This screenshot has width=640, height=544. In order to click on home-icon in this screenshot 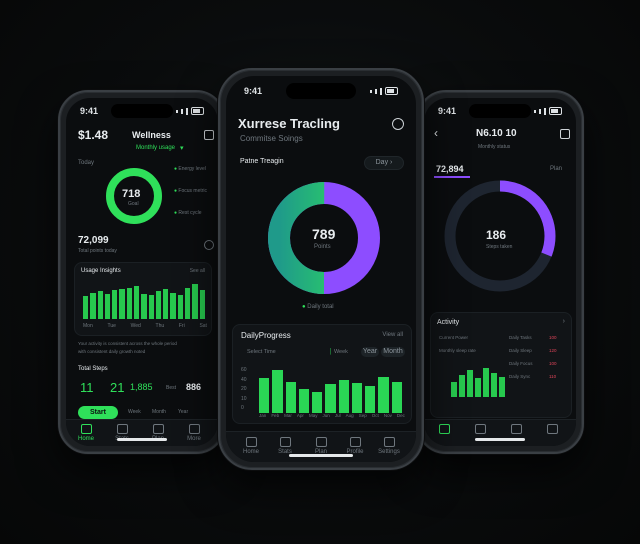, I will do `click(251, 442)`.